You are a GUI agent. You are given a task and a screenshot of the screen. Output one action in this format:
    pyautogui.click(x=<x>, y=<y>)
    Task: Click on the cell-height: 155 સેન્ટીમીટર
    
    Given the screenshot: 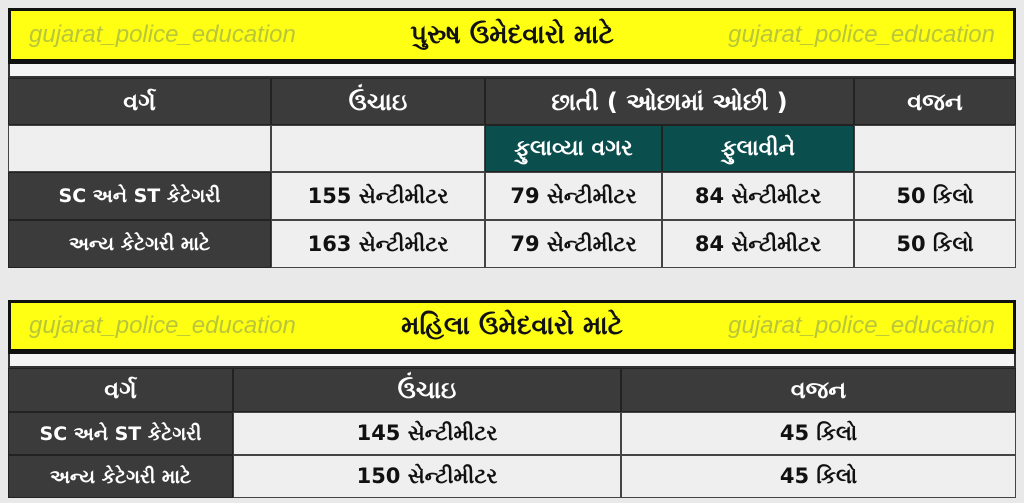 What is the action you would take?
    pyautogui.click(x=378, y=196)
    